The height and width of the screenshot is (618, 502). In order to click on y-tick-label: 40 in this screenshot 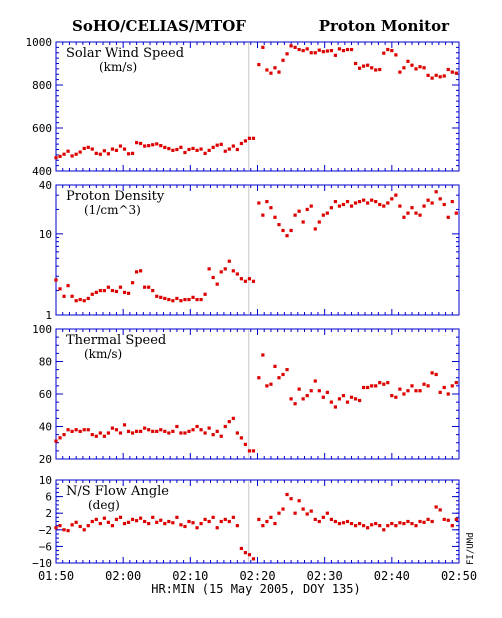, I will do `click(45, 185)`.